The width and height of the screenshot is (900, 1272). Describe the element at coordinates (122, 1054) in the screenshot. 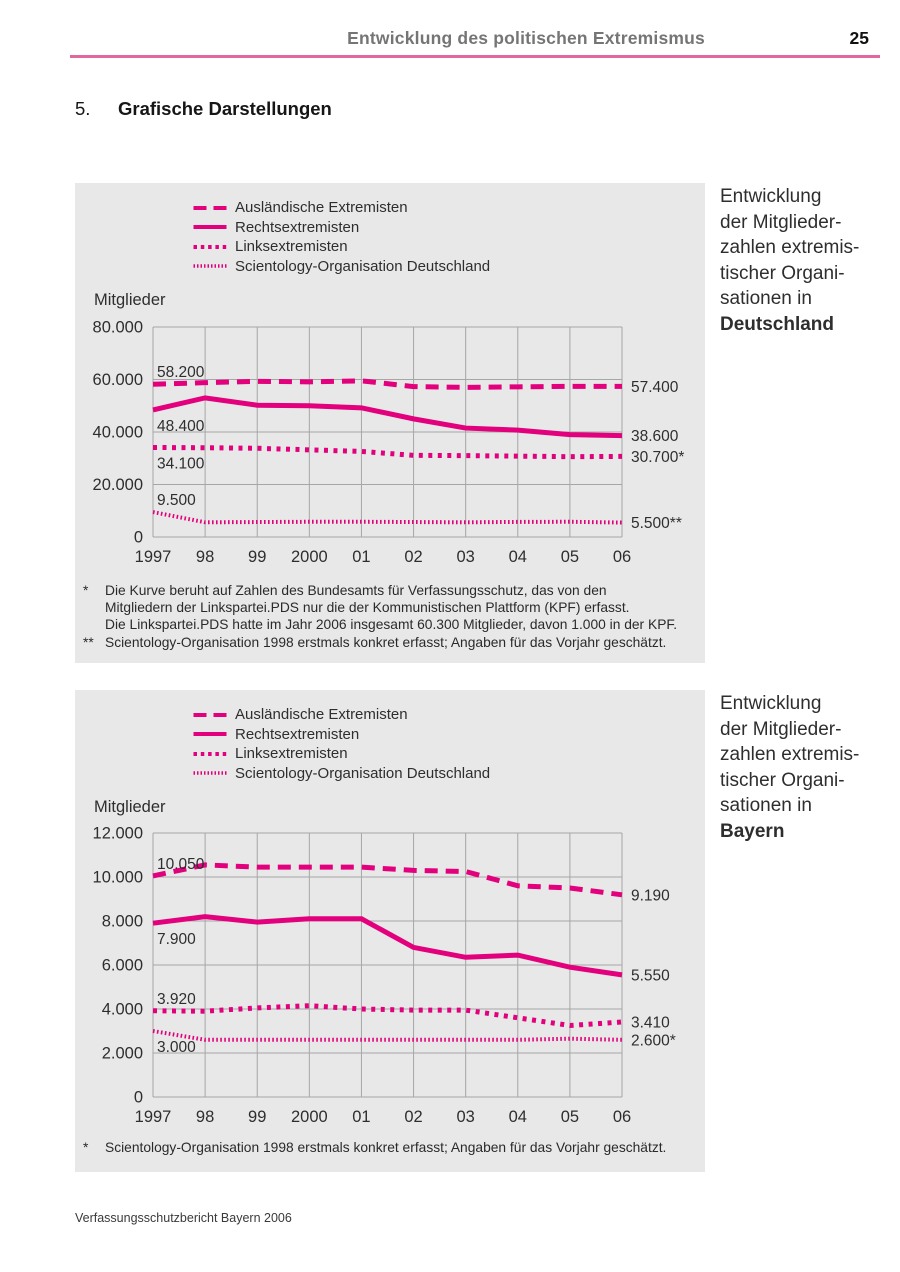

I see `y-tick-label: 2.000` at that location.